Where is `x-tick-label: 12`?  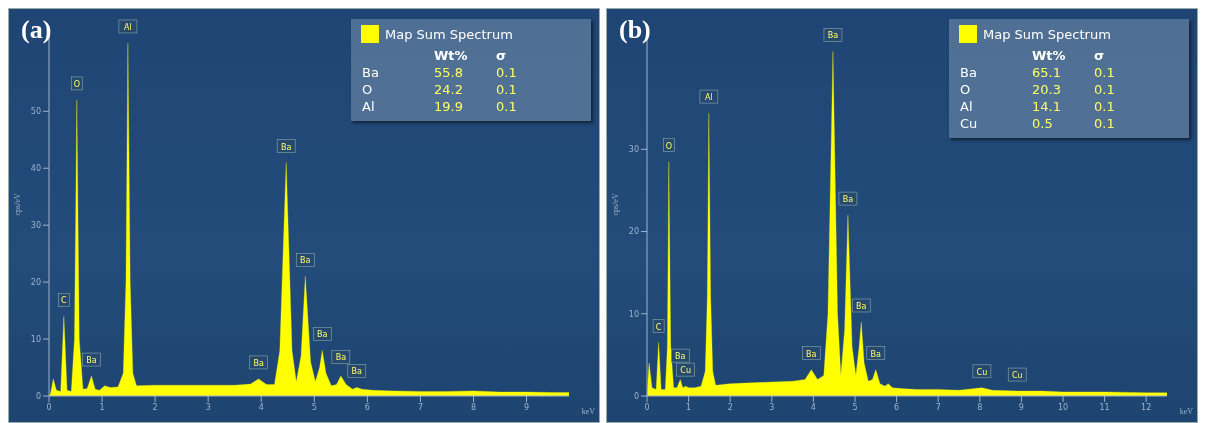
x-tick-label: 12 is located at coordinates (1146, 407).